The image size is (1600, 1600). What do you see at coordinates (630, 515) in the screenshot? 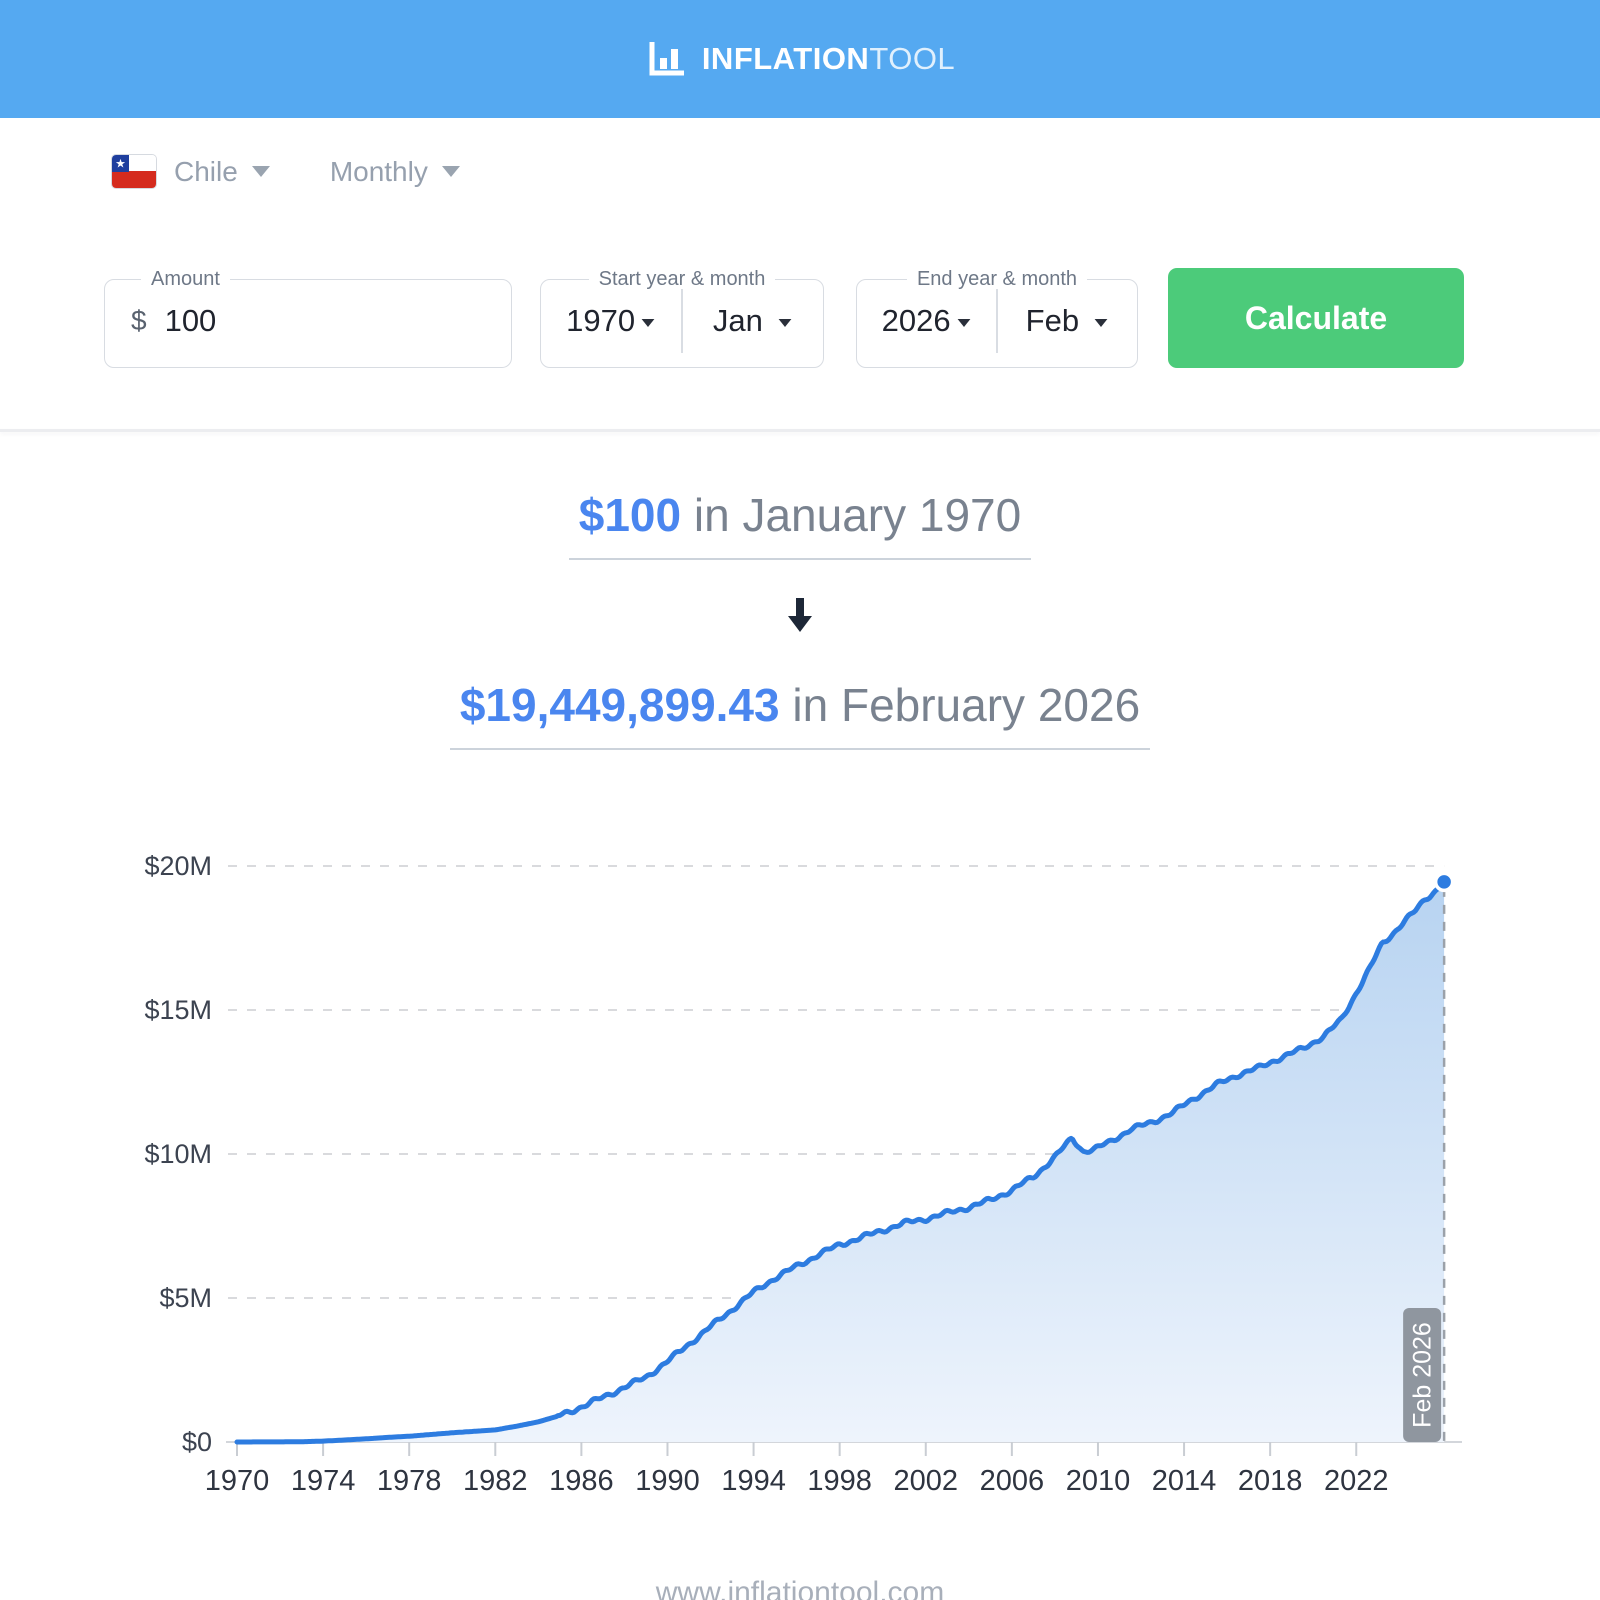
I see `result-from-amount: $100` at bounding box center [630, 515].